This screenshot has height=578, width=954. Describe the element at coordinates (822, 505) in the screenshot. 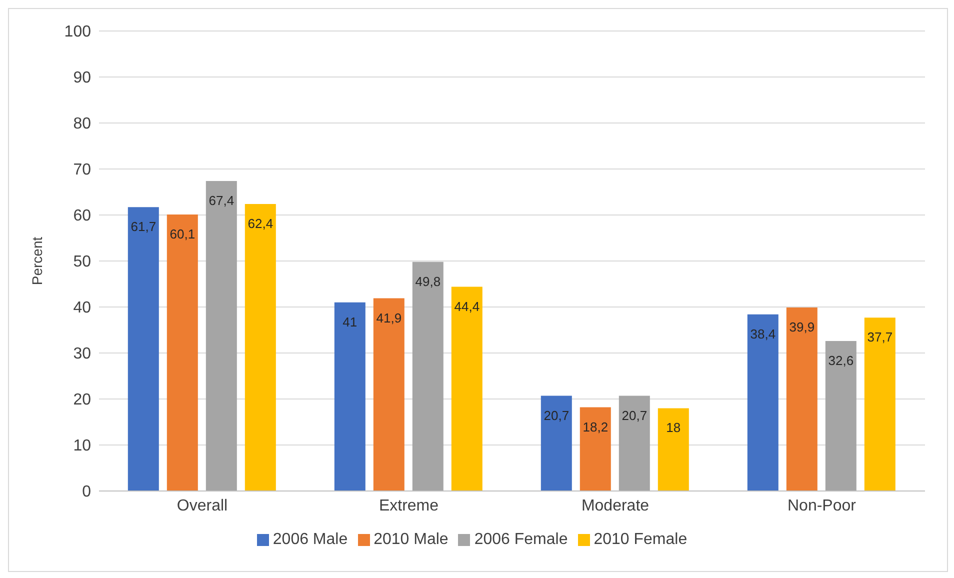

I see `x-tick-label: Non-Poor` at that location.